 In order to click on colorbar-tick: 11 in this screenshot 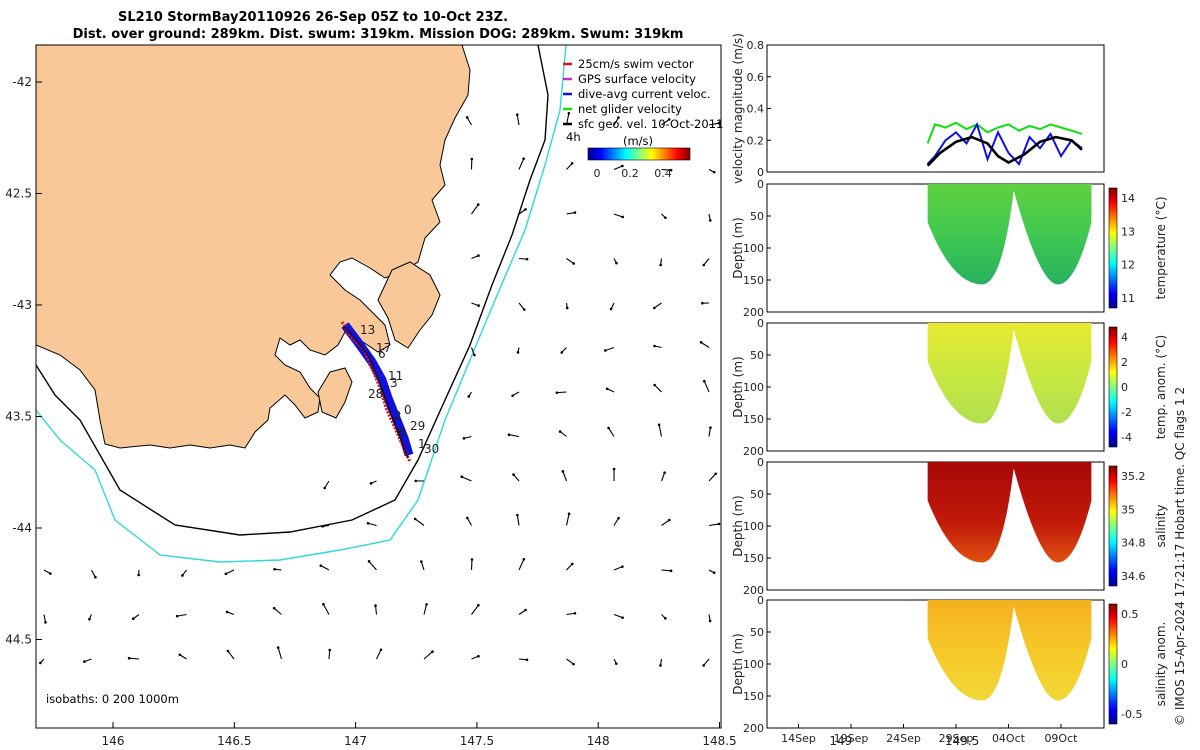, I will do `click(1128, 298)`.